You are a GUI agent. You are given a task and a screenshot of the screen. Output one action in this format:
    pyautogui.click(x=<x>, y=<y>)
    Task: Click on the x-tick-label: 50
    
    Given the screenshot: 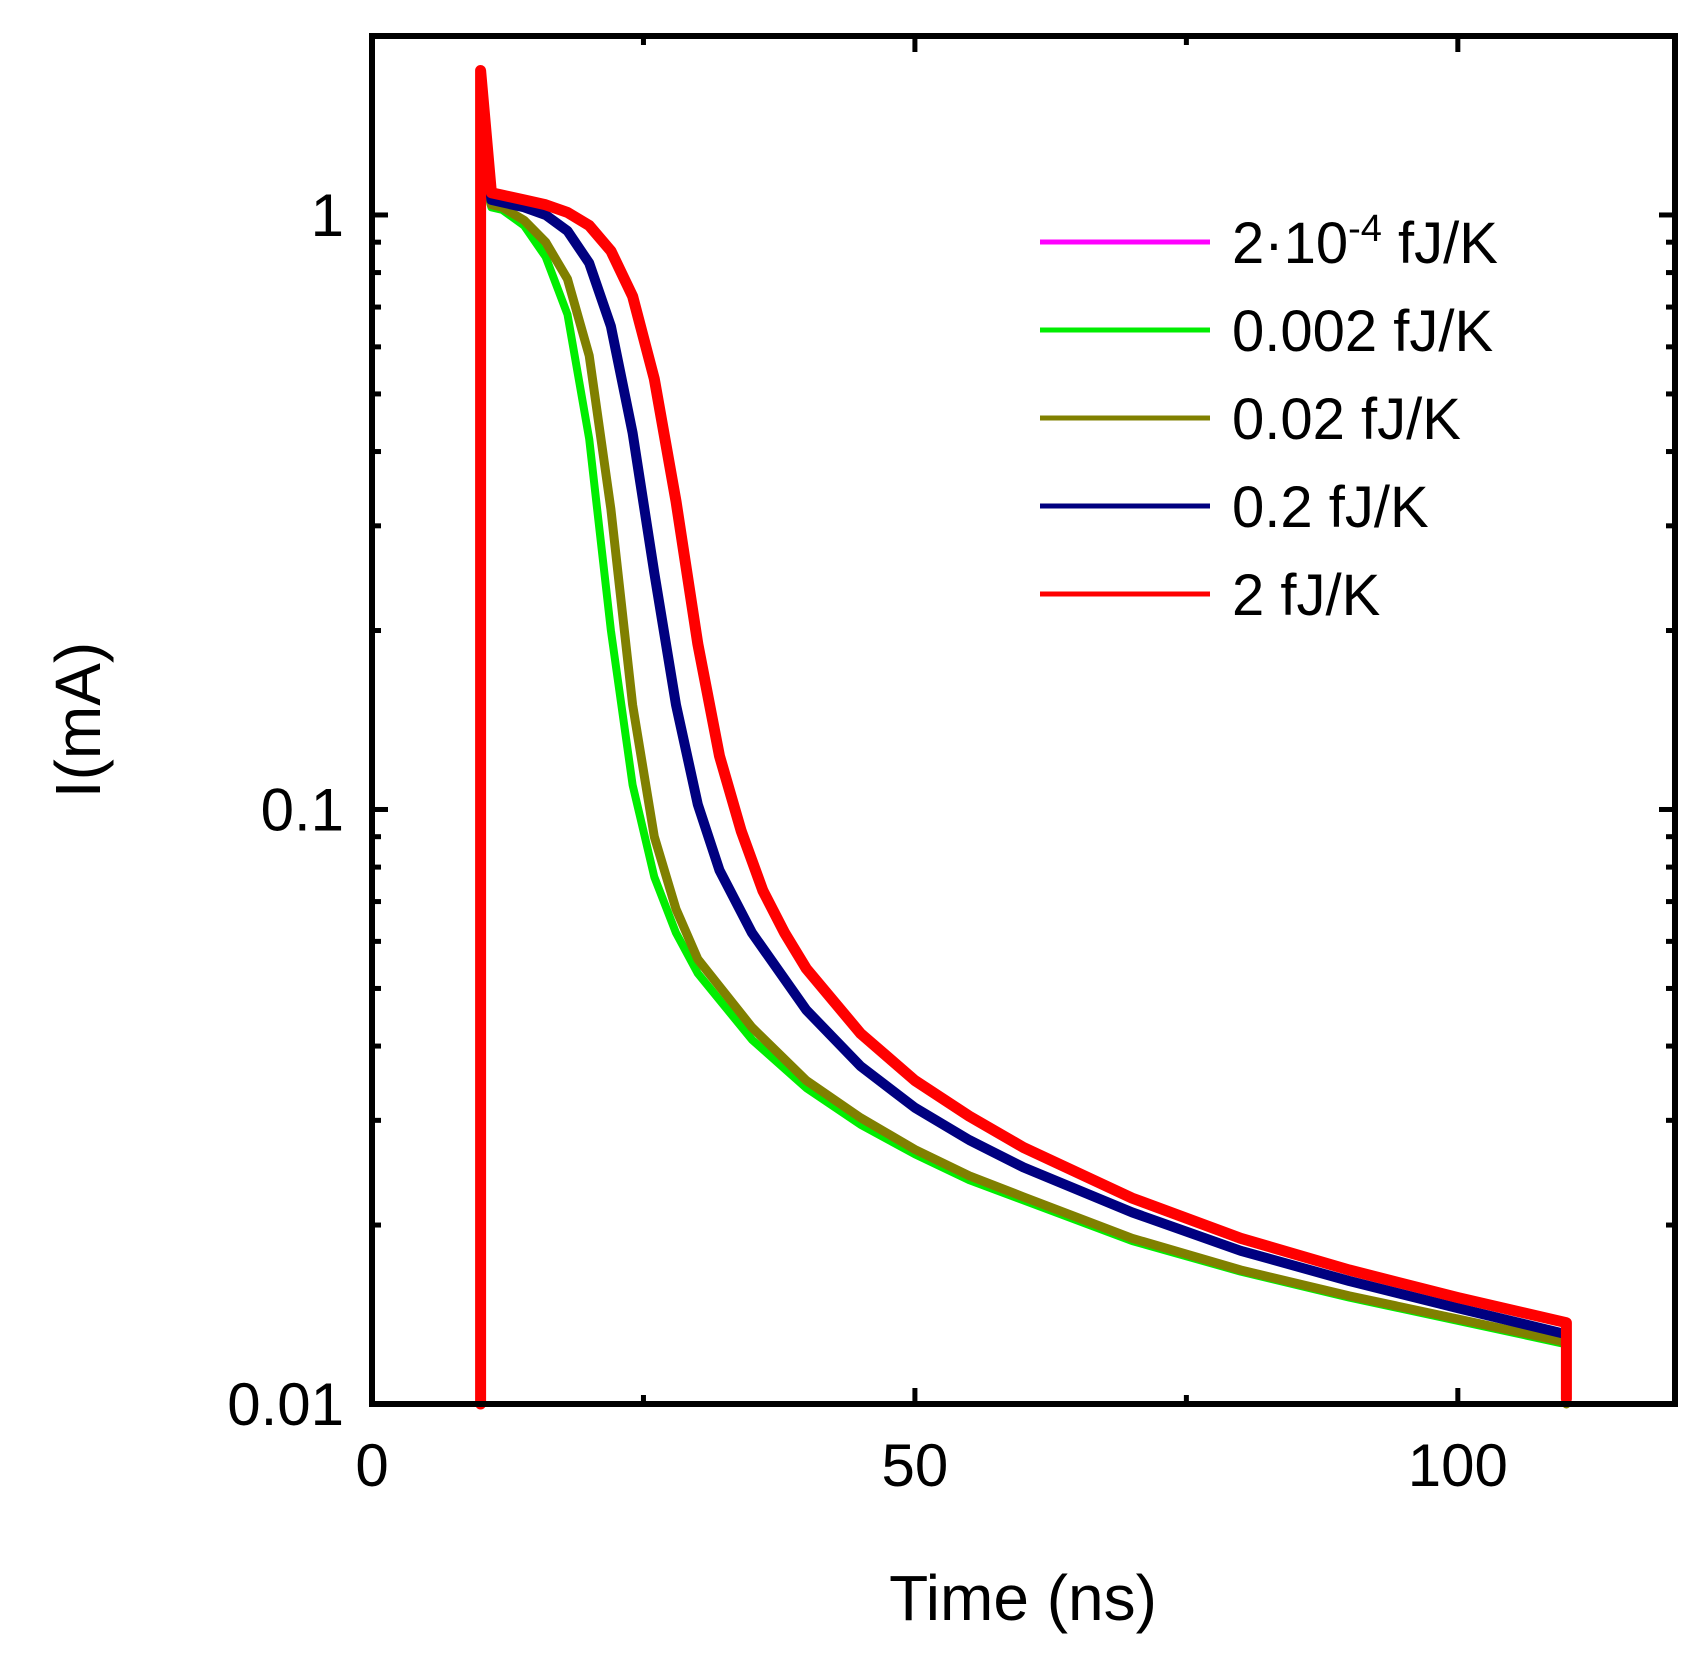 What is the action you would take?
    pyautogui.click(x=915, y=1465)
    